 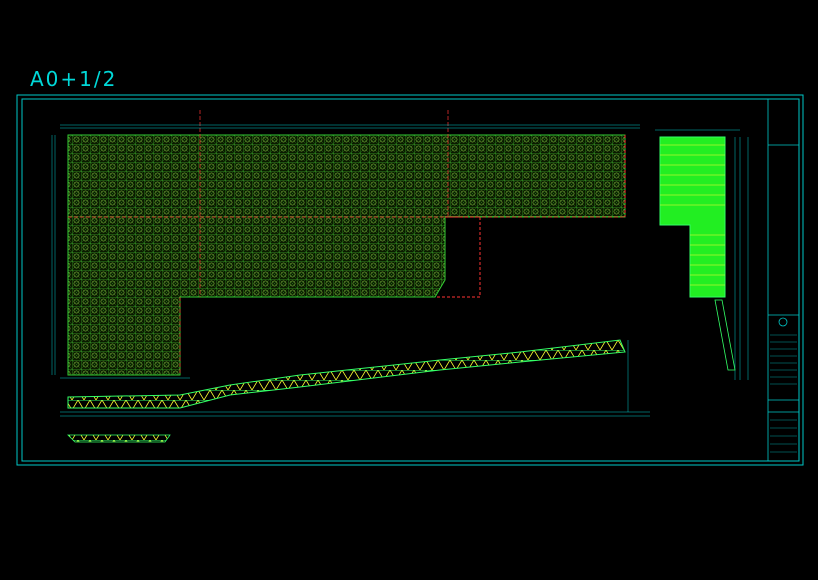 I want to click on title-block, so click(x=783, y=280).